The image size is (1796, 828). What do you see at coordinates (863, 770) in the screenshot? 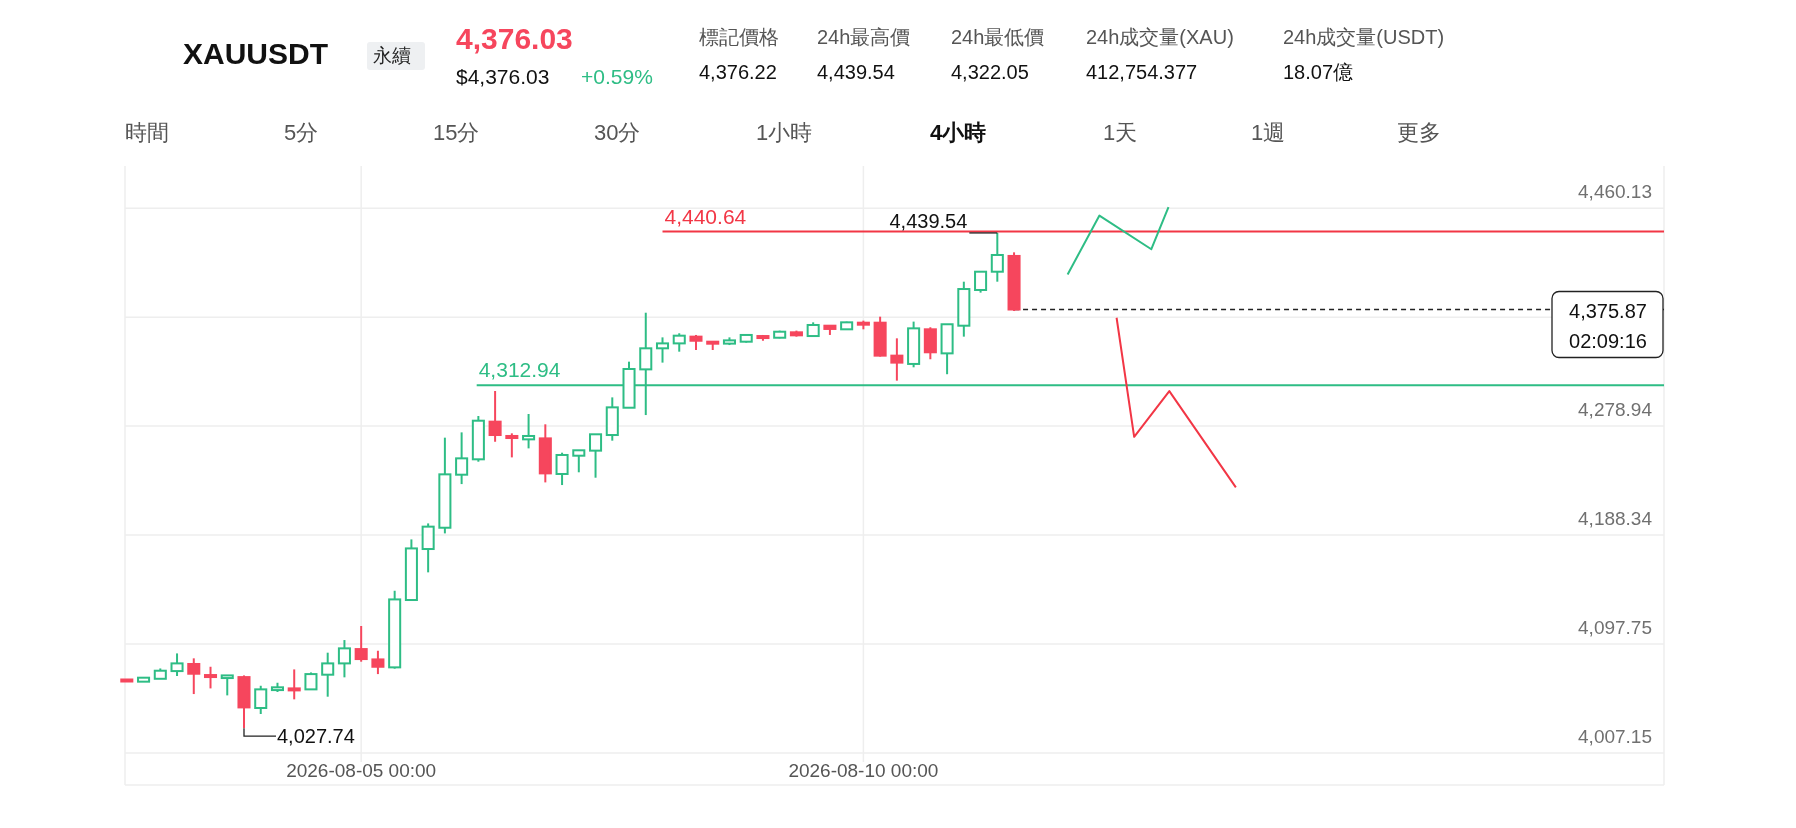
I see `x-tick-label: 2026-08-10 00:00` at bounding box center [863, 770].